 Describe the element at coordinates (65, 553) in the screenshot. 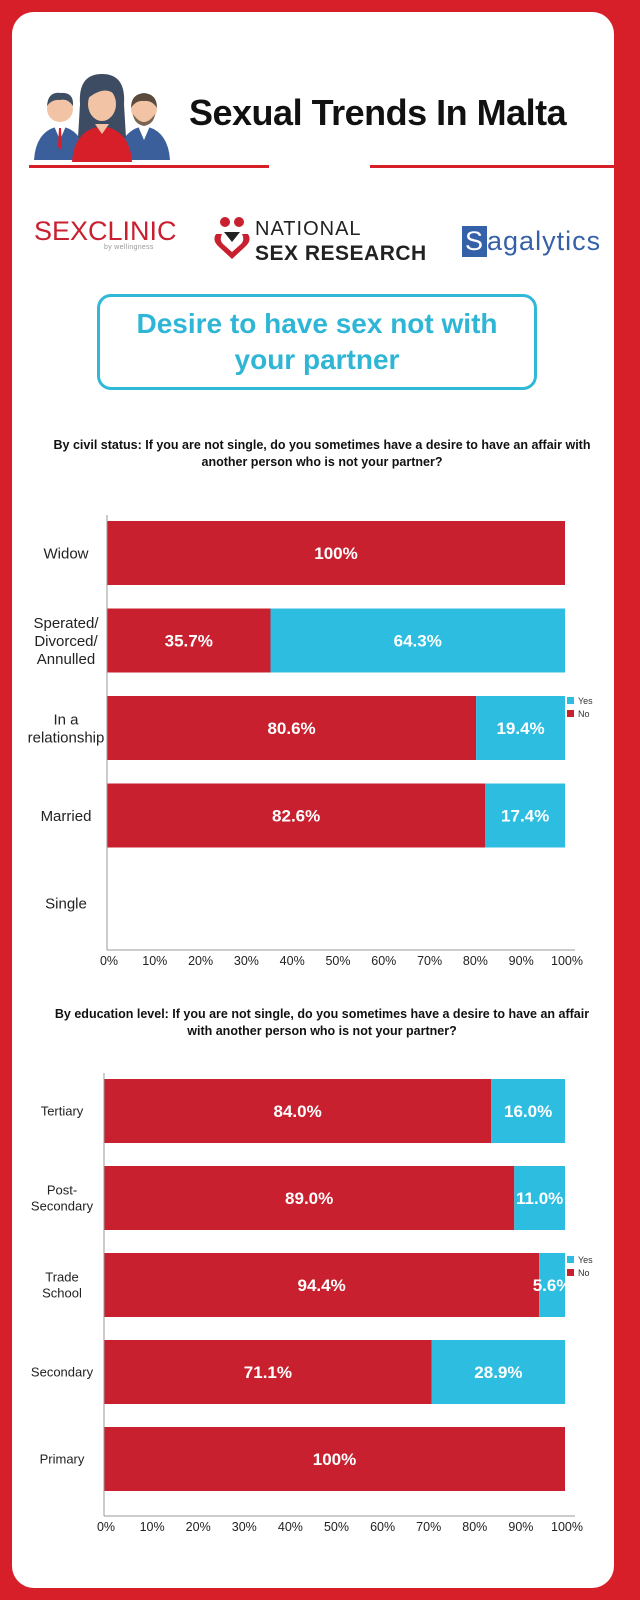

I see `category-label: Widow` at that location.